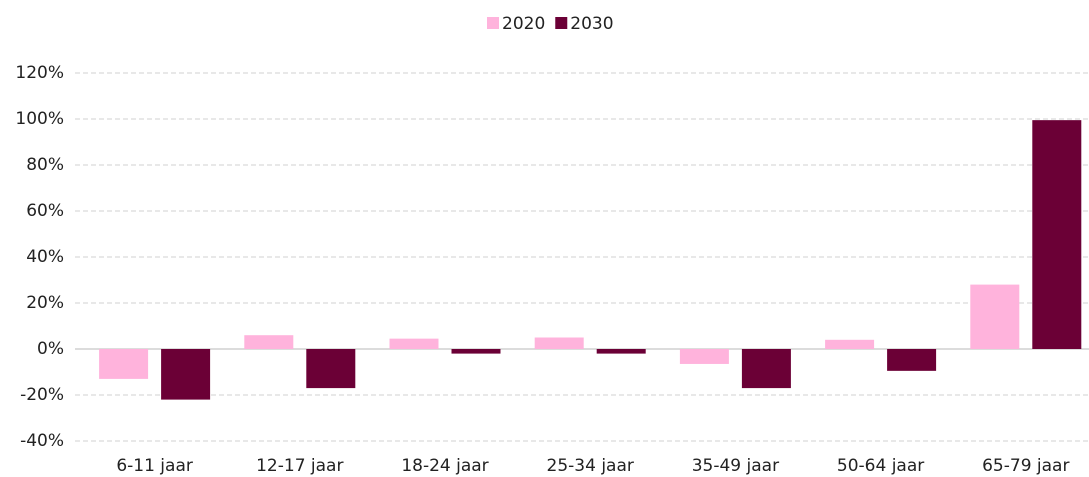 This screenshot has height=477, width=1089. What do you see at coordinates (1025, 466) in the screenshot?
I see `x-tick-label: 65-79 jaar` at bounding box center [1025, 466].